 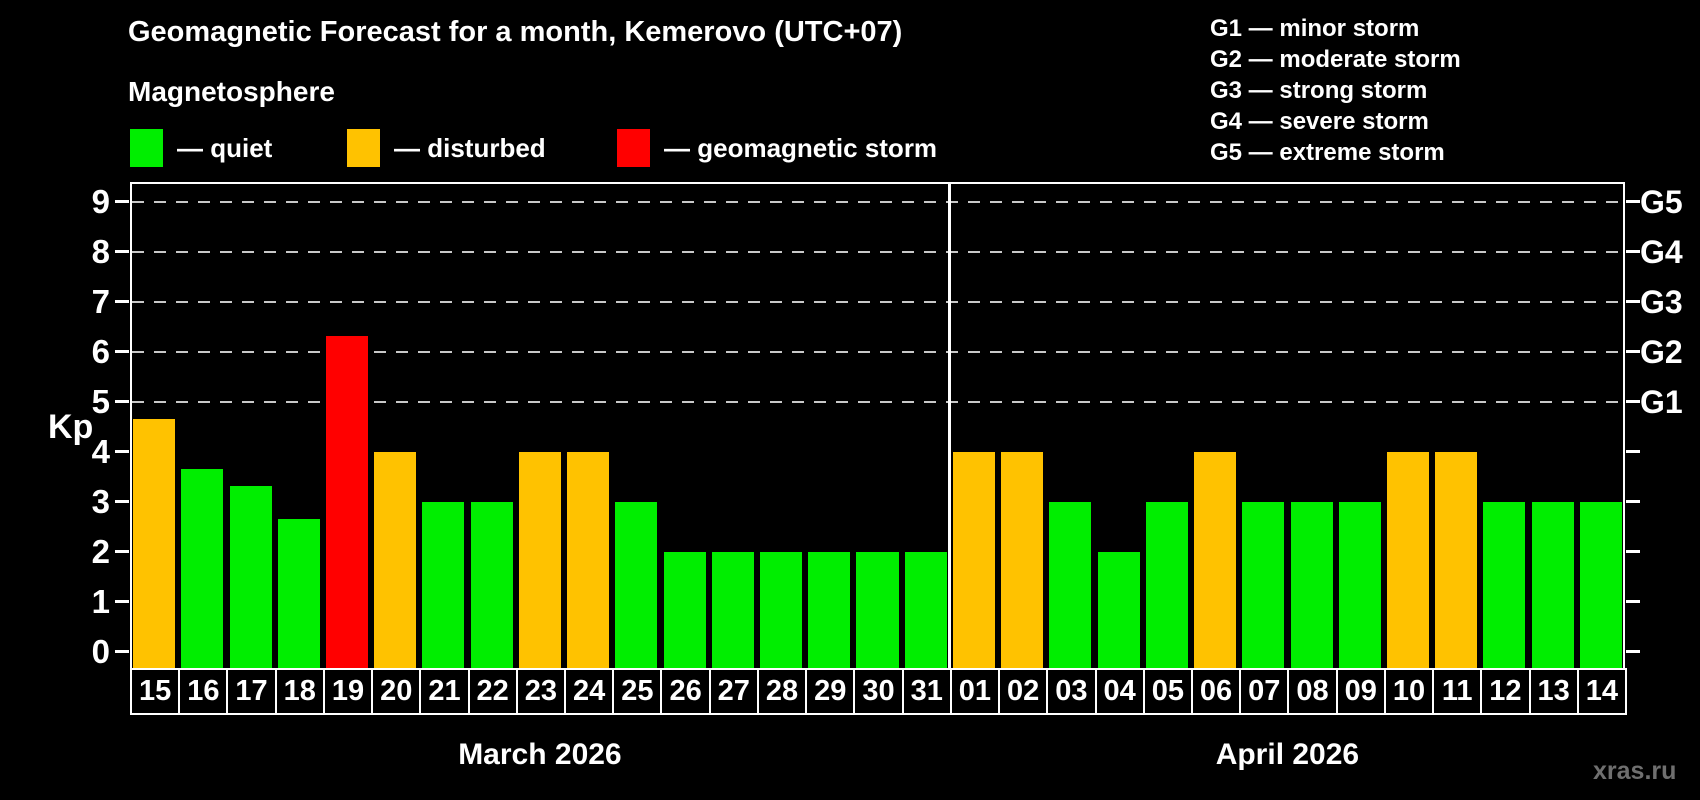 I want to click on day-label-box: 20, so click(x=396, y=691).